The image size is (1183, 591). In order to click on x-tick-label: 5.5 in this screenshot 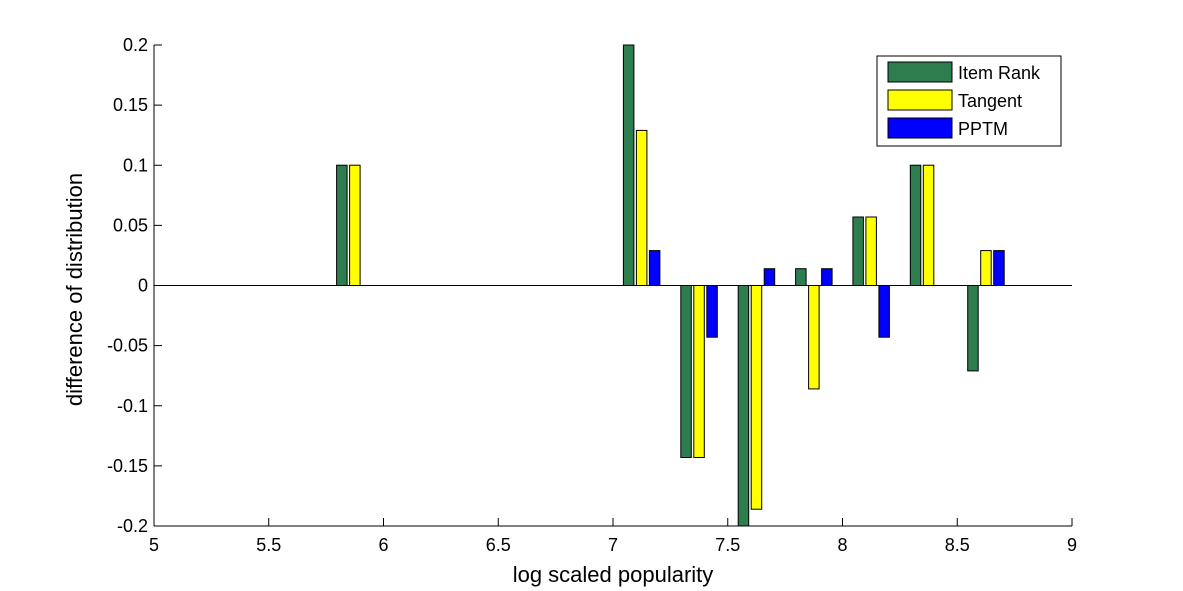, I will do `click(268, 545)`.